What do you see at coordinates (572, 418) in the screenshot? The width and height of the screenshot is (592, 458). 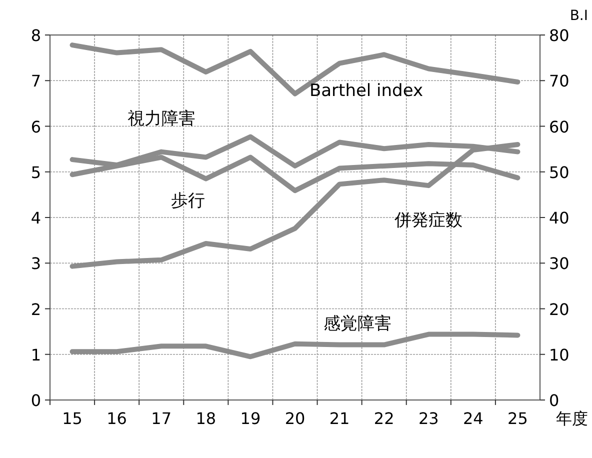 I see `x-axis-title: 年度` at bounding box center [572, 418].